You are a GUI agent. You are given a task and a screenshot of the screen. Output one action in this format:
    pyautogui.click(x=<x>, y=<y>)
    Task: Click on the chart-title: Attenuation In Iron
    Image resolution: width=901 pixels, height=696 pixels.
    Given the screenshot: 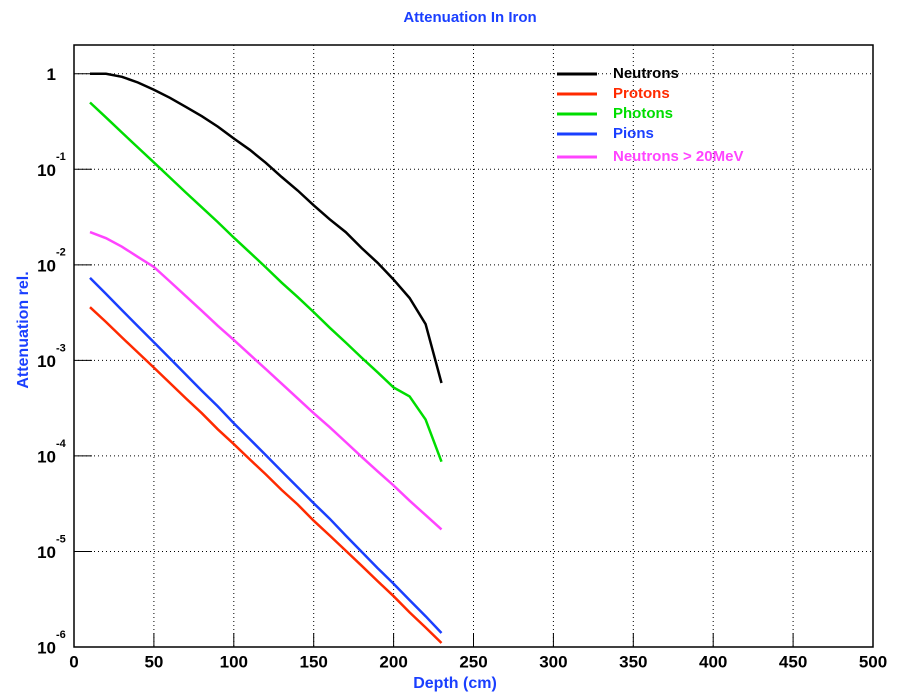 What is the action you would take?
    pyautogui.click(x=469, y=17)
    